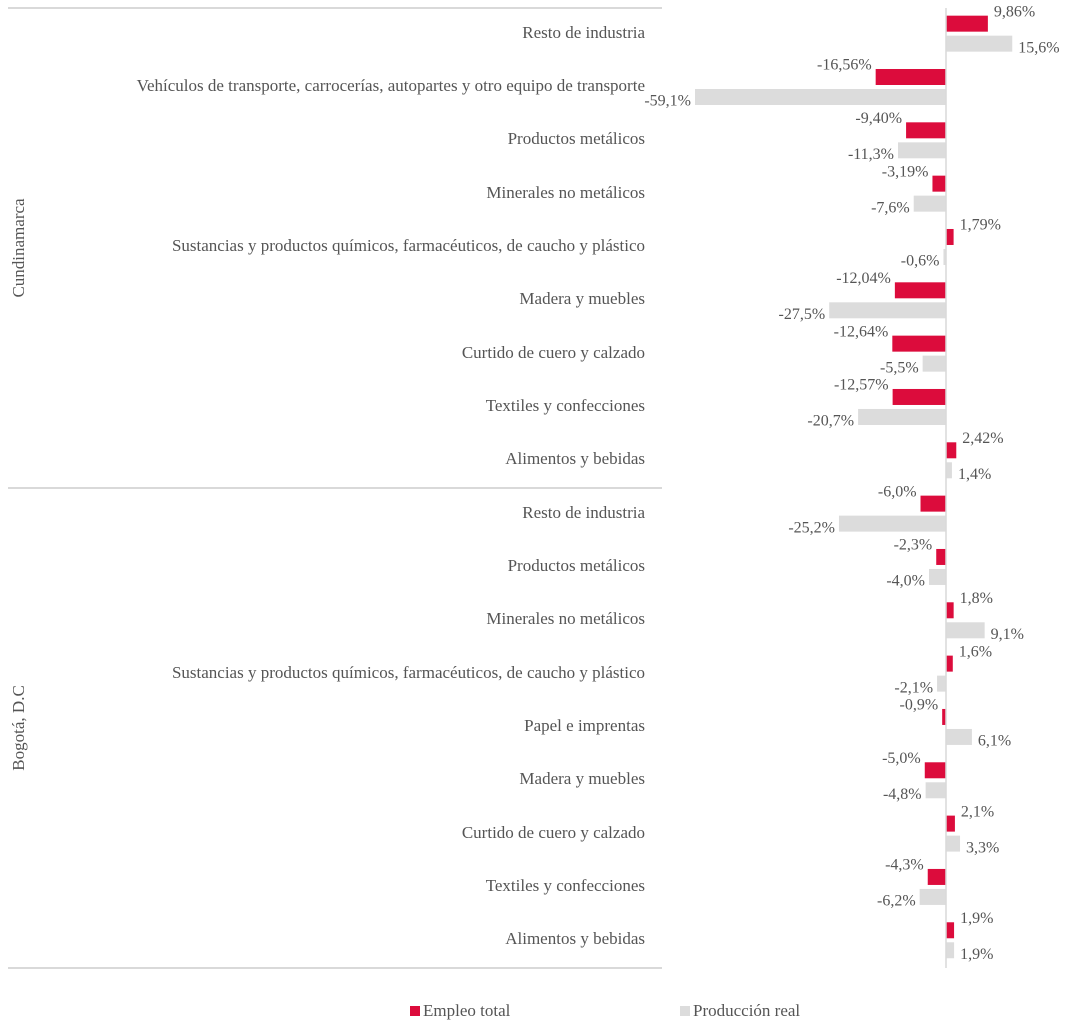 The image size is (1083, 1024). Describe the element at coordinates (1014, 11) in the screenshot. I see `value-label: 9,86%` at that location.